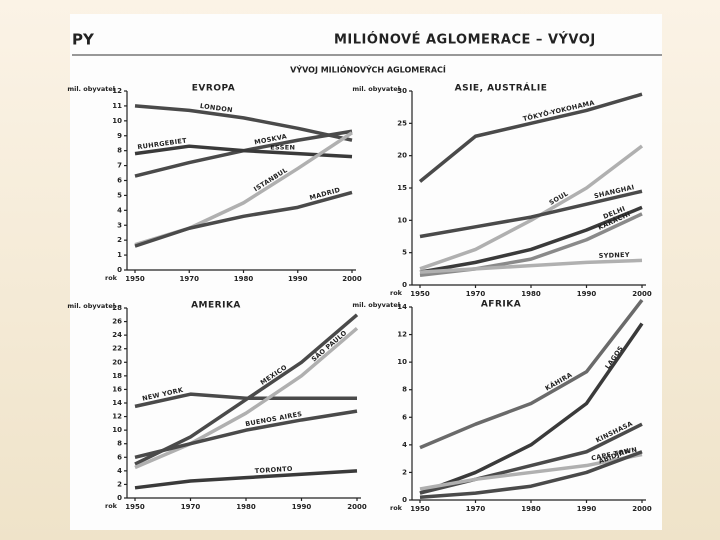  What do you see at coordinates (117, 322) in the screenshot?
I see `y-tick-label: 26` at bounding box center [117, 322].